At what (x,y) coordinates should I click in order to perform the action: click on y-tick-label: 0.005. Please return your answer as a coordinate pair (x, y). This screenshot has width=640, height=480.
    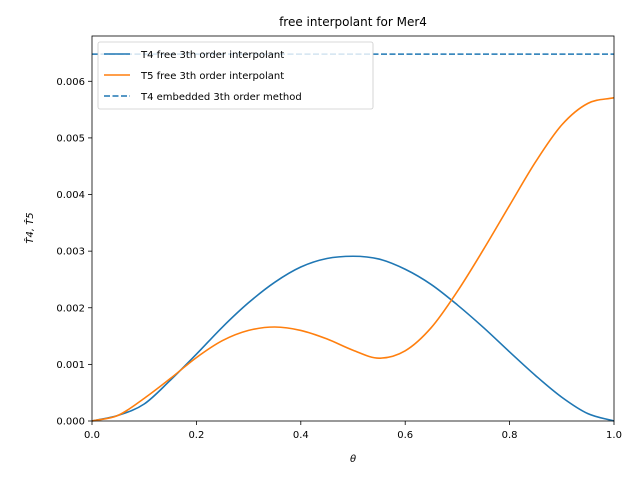
    Looking at the image, I should click on (70, 138).